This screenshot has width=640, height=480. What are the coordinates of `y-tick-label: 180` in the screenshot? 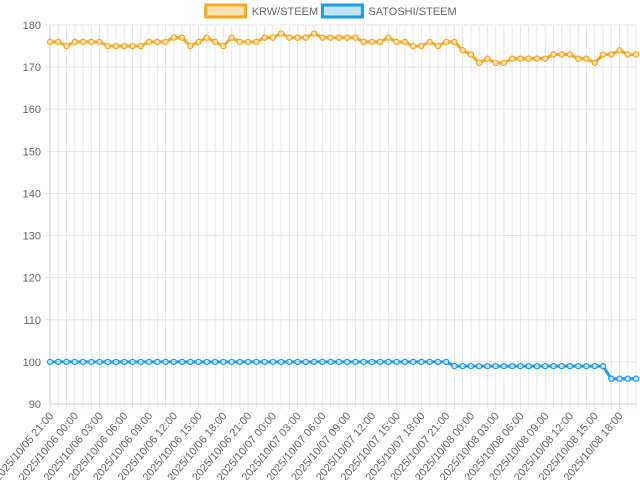 It's located at (32, 26).